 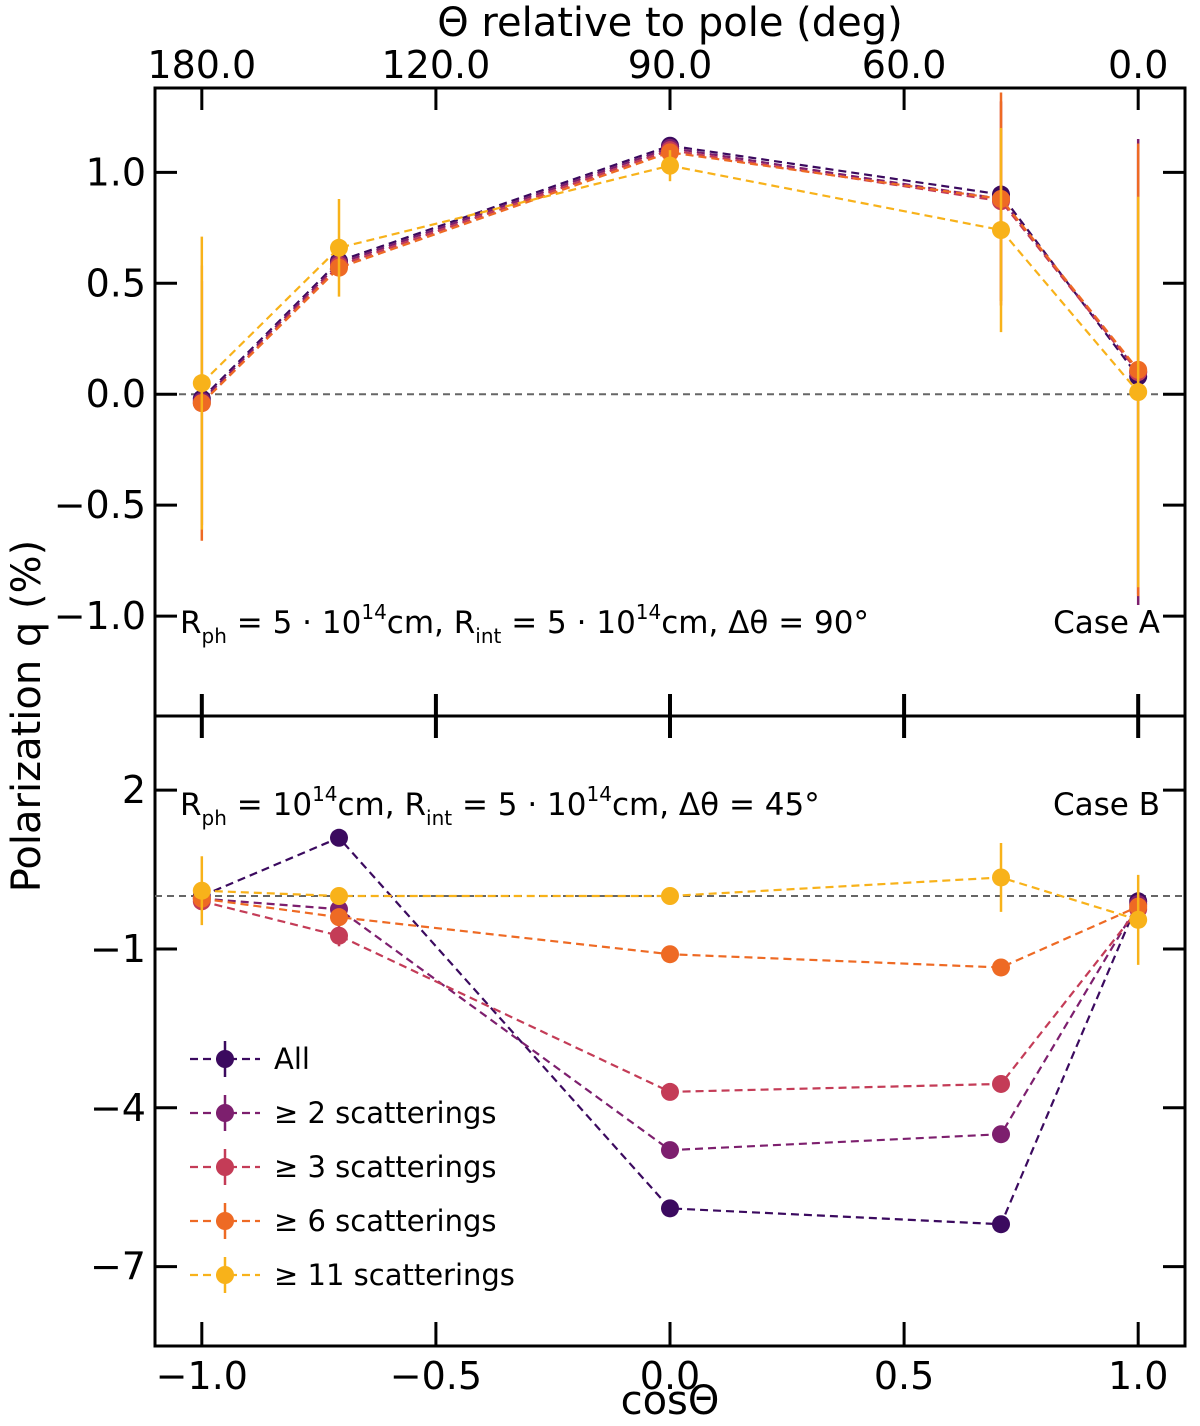 What do you see at coordinates (568, 623) in the screenshot?
I see `panel-a-annot-eq2: = 5 · 10` at bounding box center [568, 623].